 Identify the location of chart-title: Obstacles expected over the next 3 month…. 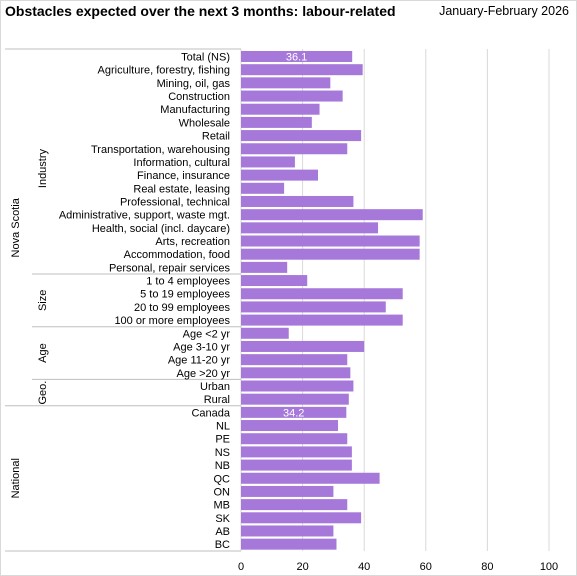
(200, 11).